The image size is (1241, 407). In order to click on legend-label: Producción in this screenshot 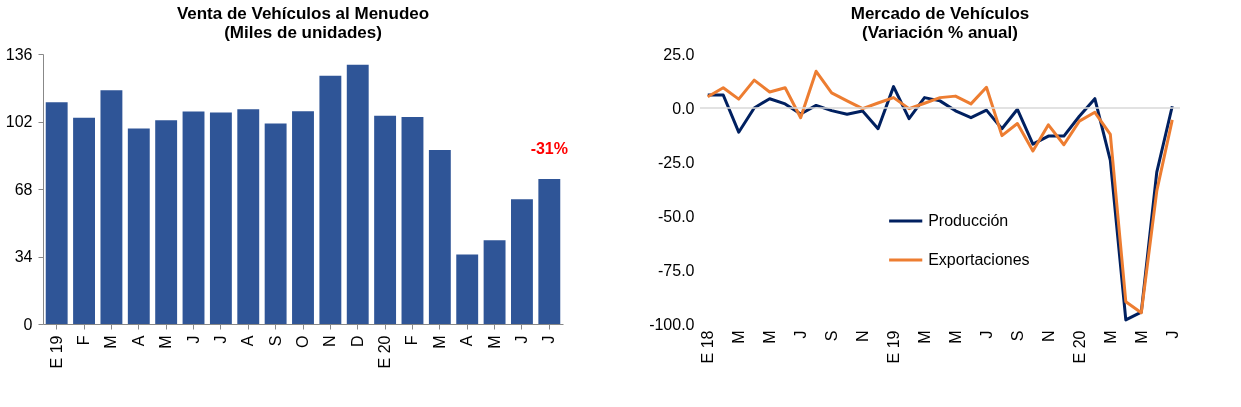, I will do `click(968, 220)`.